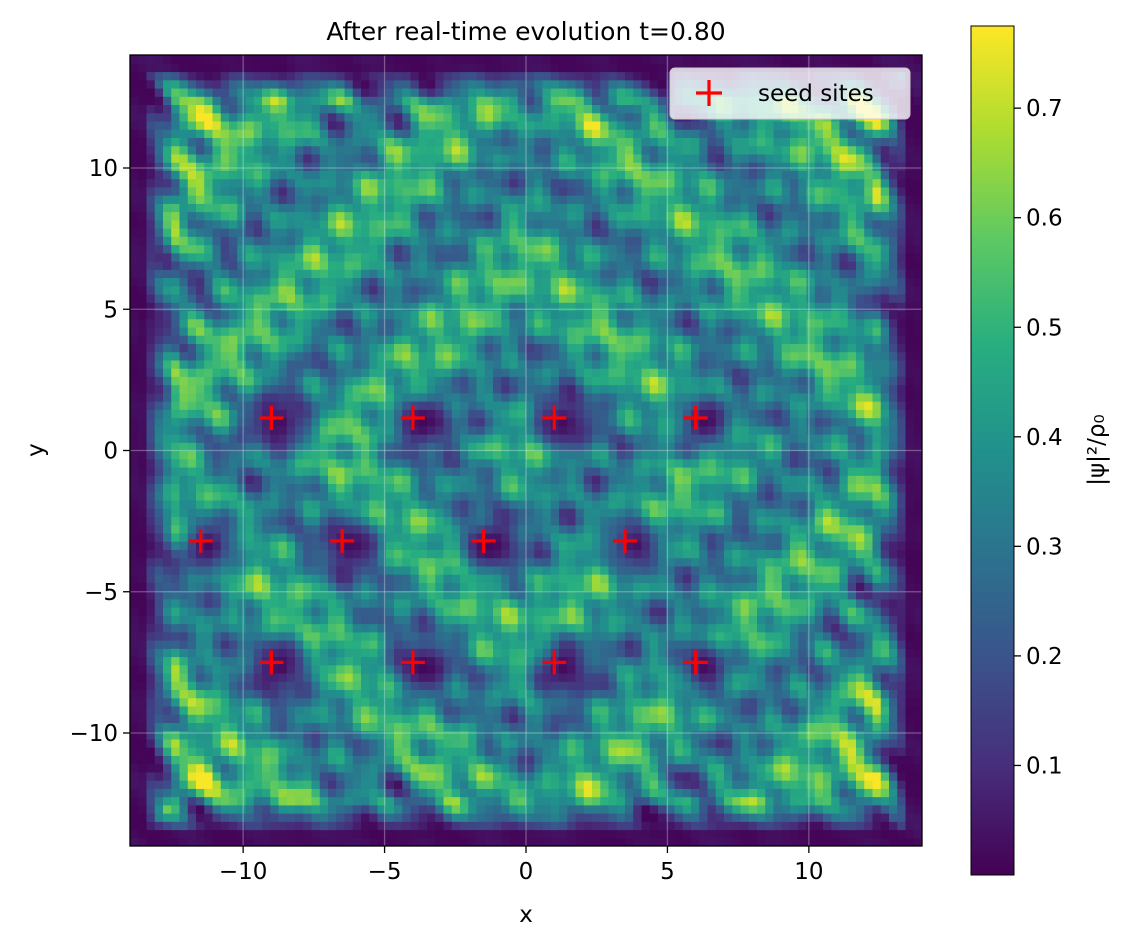  Describe the element at coordinates (1097, 449) in the screenshot. I see `colorbar-label: |ψ|²/ρ₀` at that location.